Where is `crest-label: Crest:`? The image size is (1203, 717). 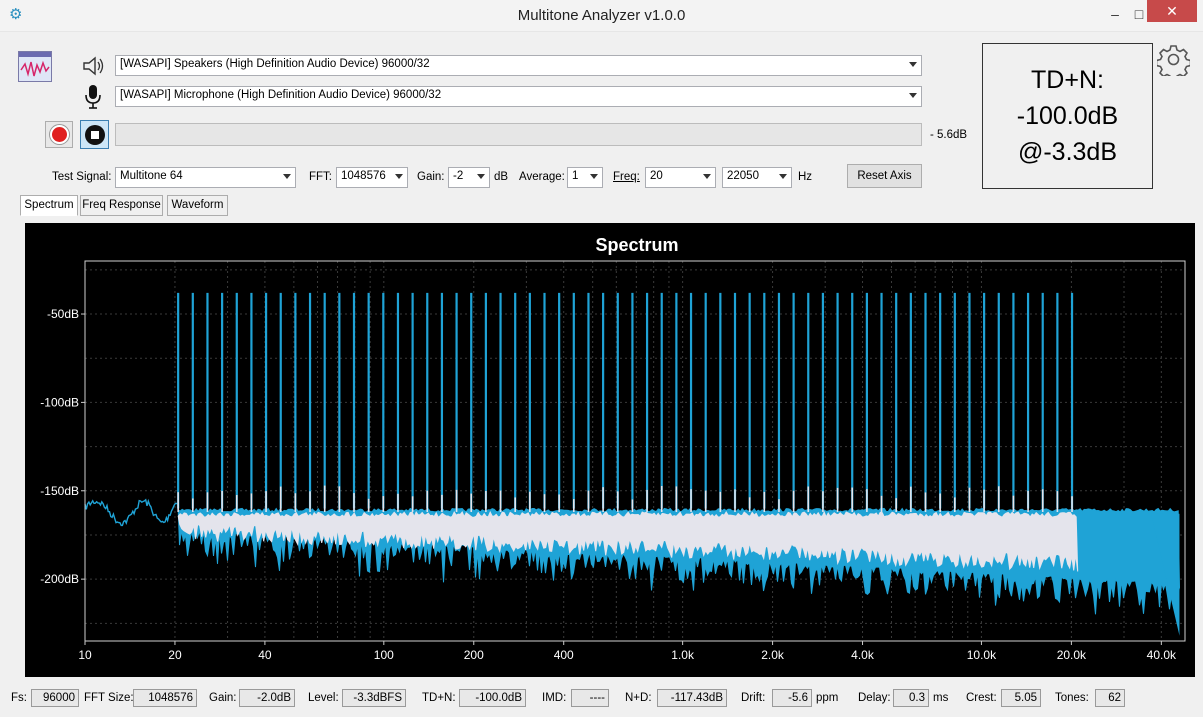
crest-label: Crest: is located at coordinates (981, 698).